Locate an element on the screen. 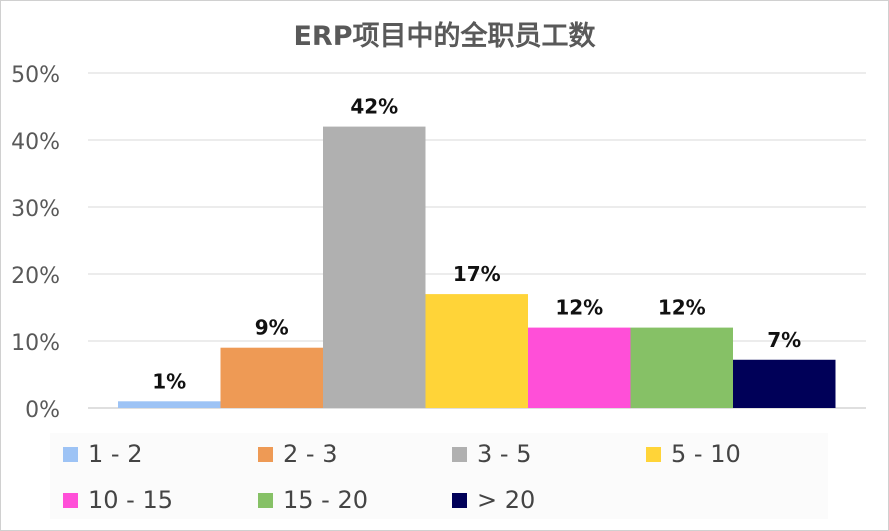 The image size is (889, 531). legend is located at coordinates (439, 476).